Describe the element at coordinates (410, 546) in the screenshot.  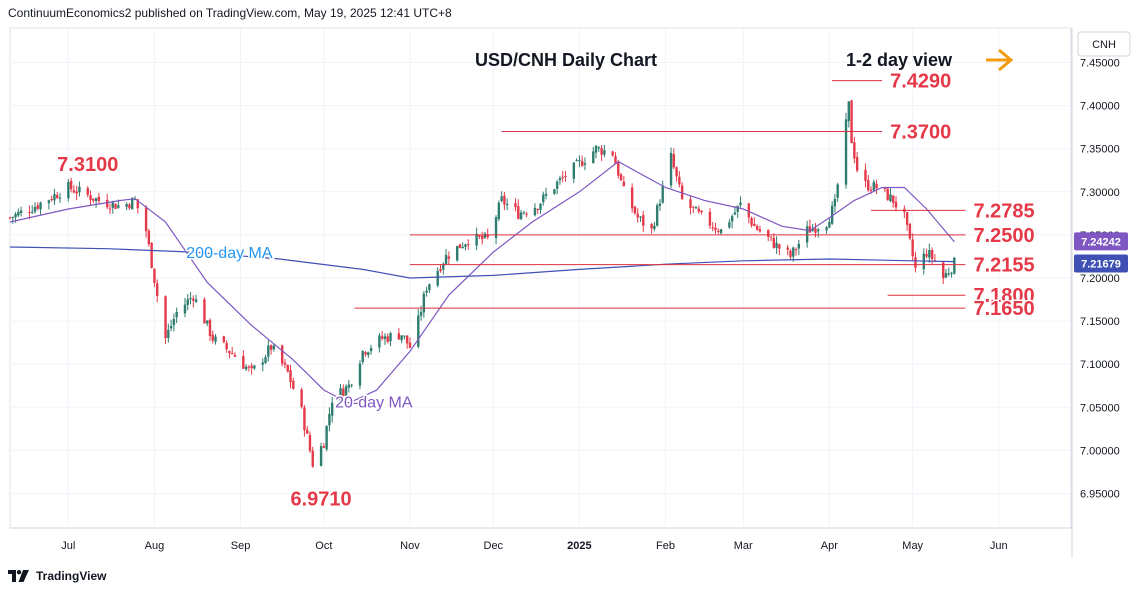
I see `x-tick-label: Nov` at that location.